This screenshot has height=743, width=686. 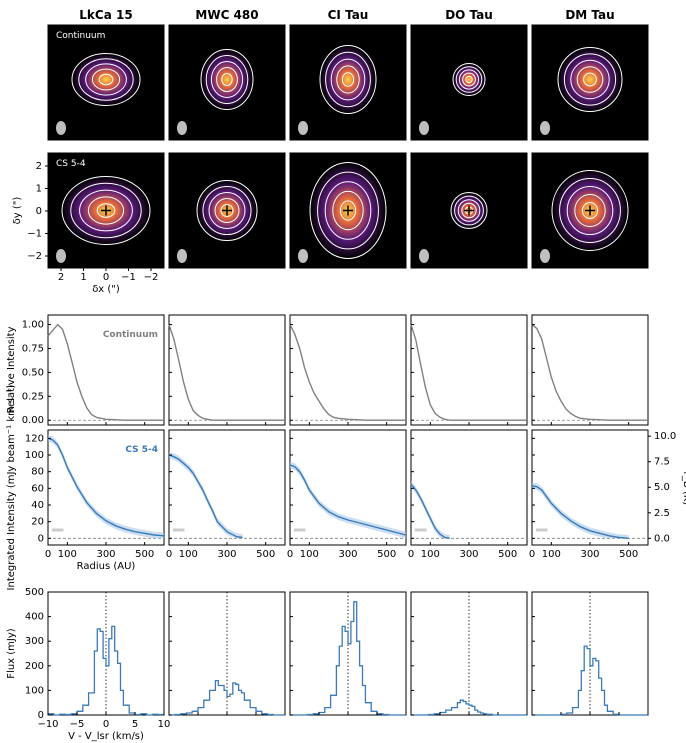 I want to click on profile-line-dm-tau, so click(x=580, y=512).